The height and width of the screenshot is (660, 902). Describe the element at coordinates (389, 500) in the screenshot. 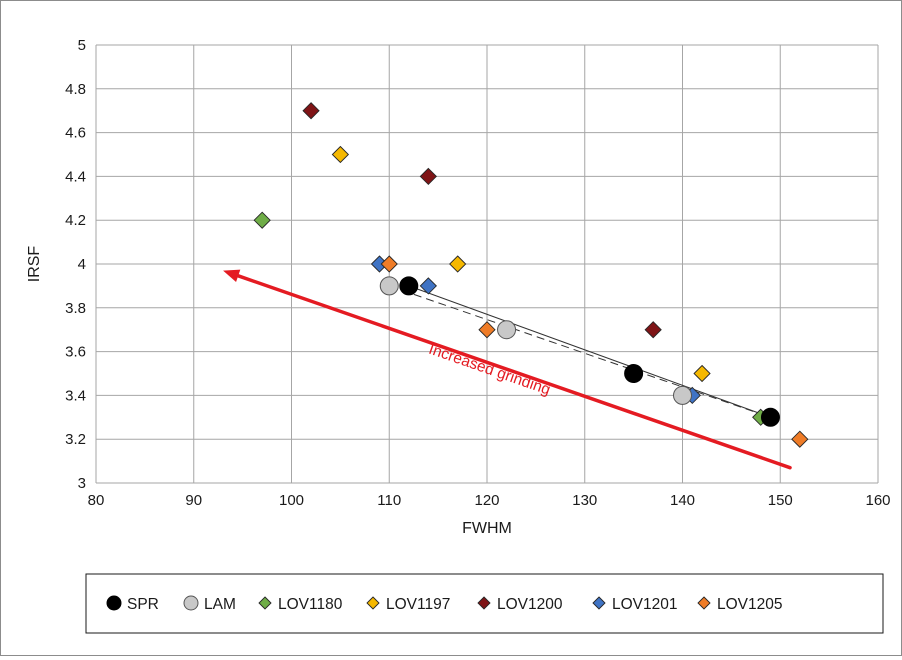

I see `x-tick-label: 110` at that location.